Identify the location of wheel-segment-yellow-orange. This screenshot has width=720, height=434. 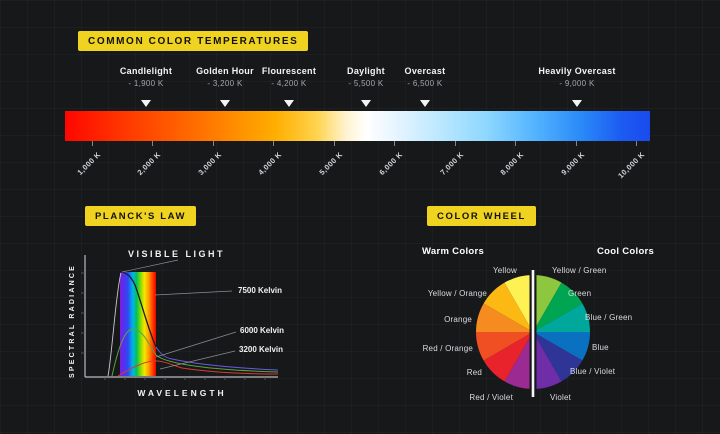
(508, 307).